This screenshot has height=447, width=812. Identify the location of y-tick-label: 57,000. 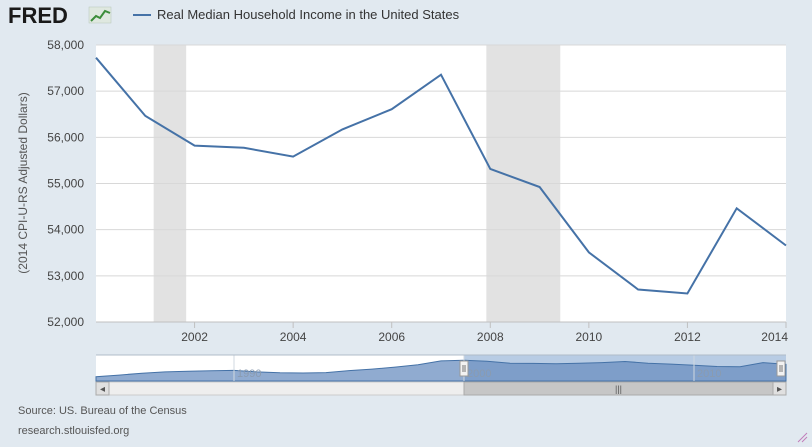
(65, 91).